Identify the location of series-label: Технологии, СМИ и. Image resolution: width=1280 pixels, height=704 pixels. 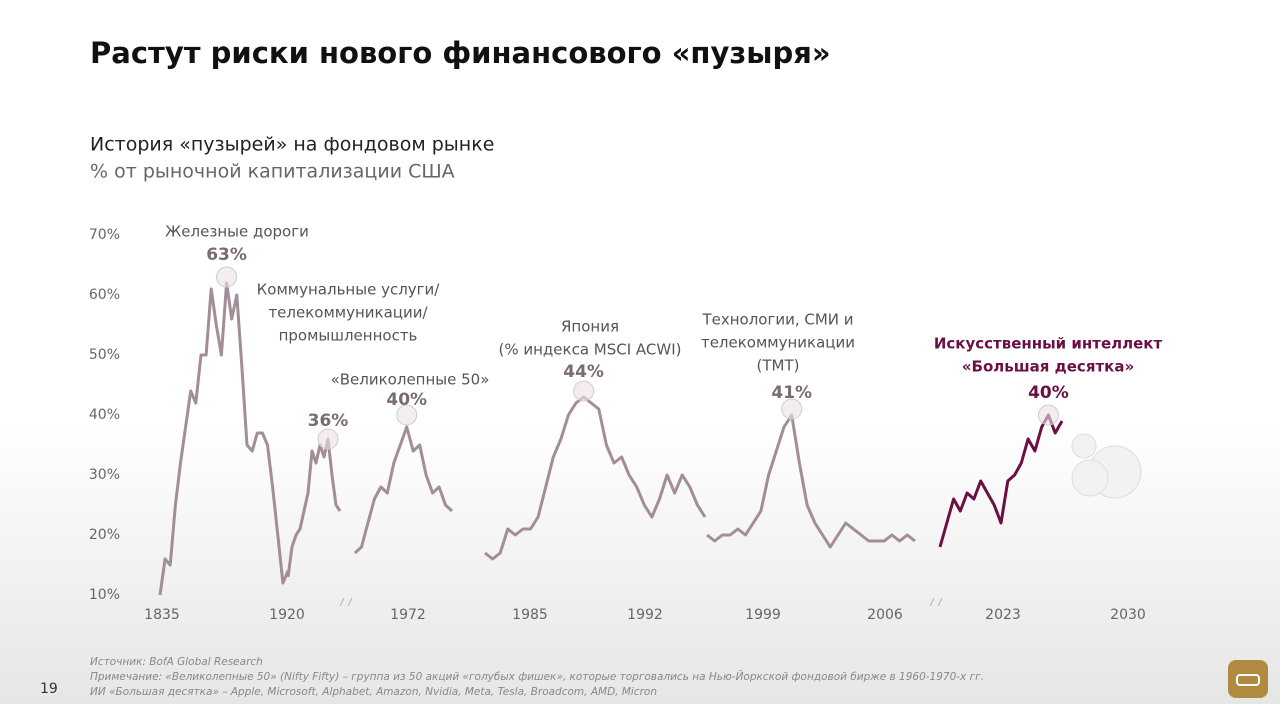
(777, 320).